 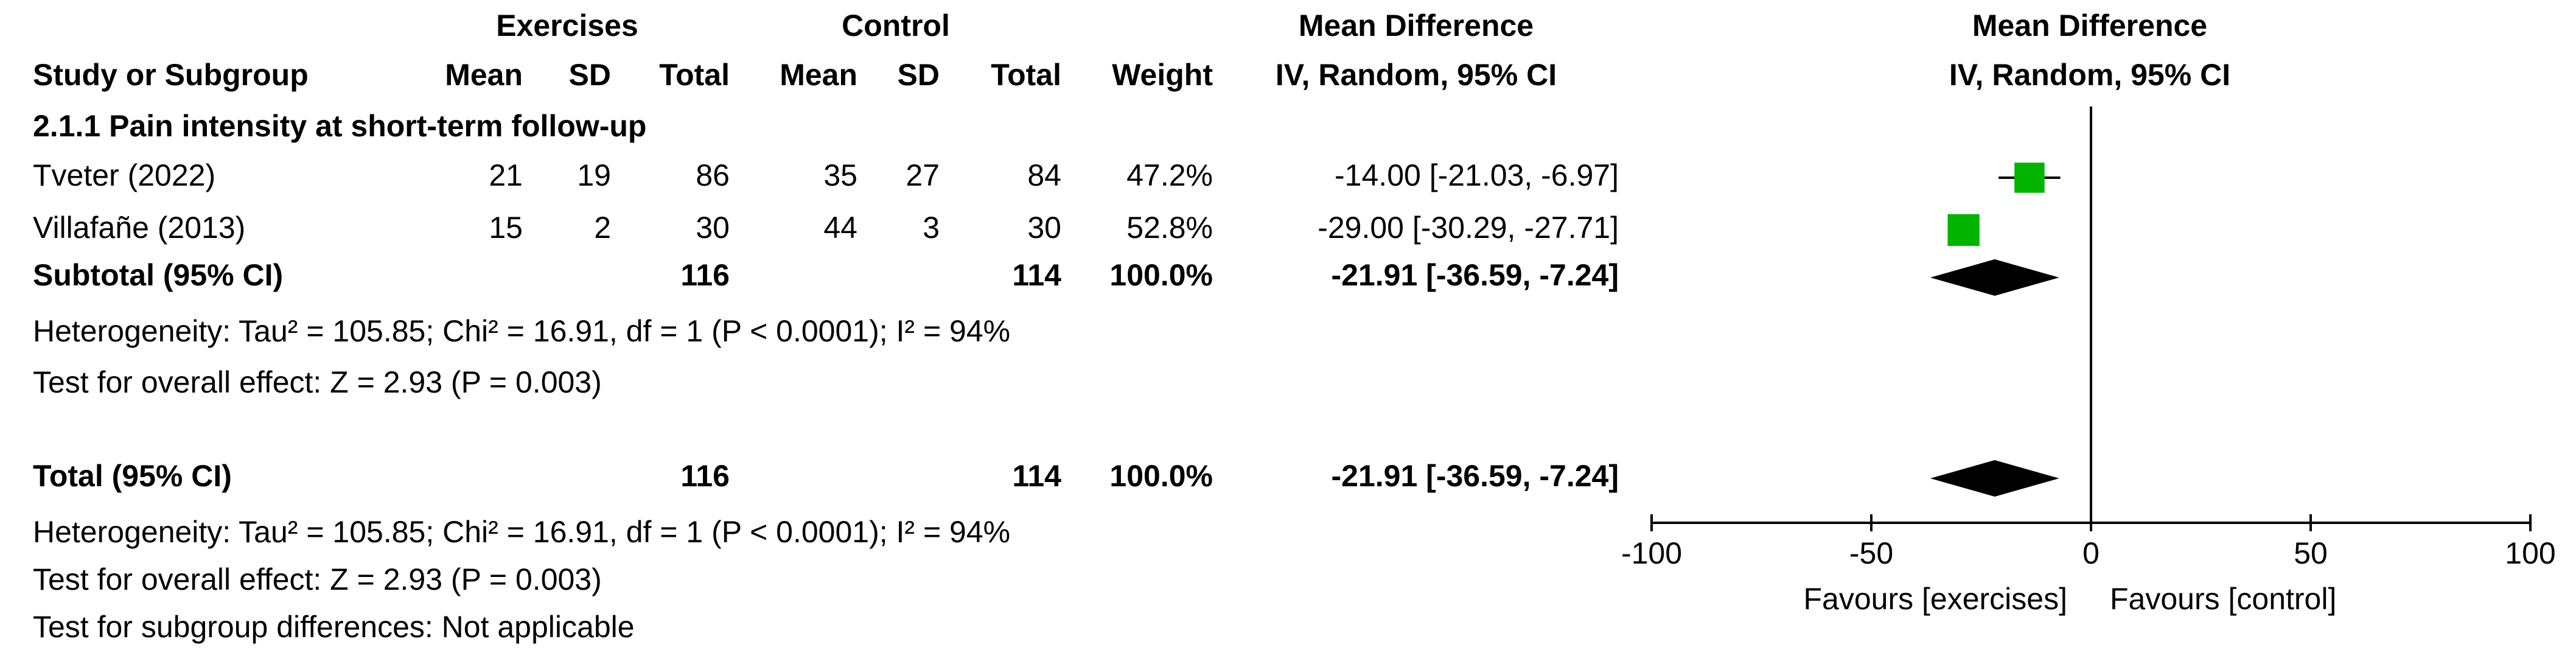 I want to click on cell: 21, so click(x=506, y=175).